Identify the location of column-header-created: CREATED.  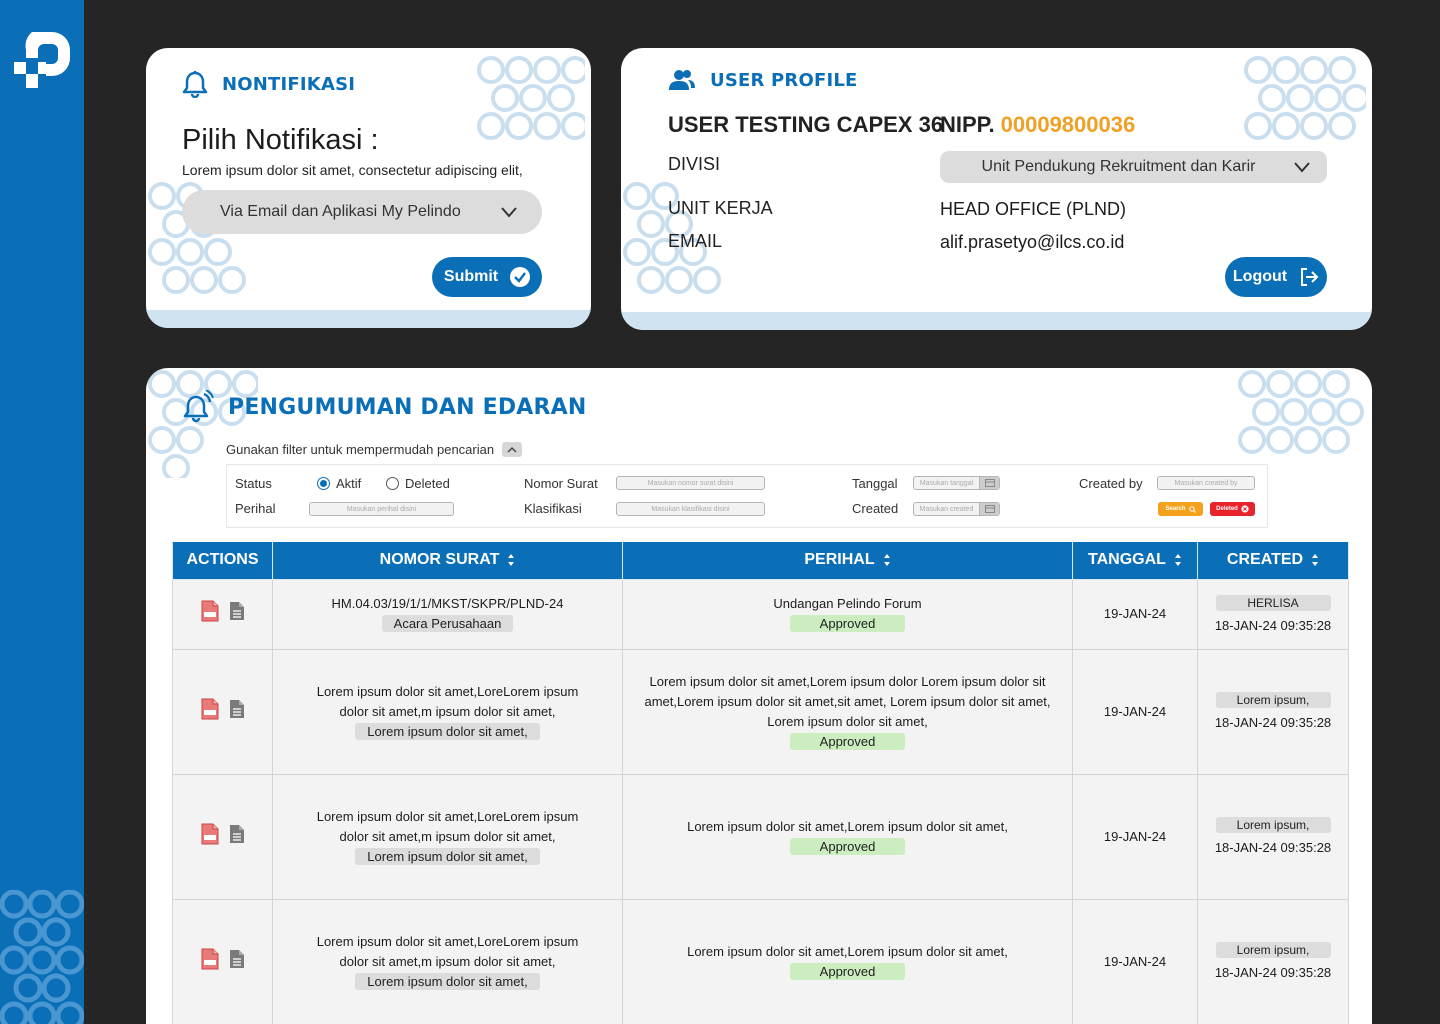
(1273, 561).